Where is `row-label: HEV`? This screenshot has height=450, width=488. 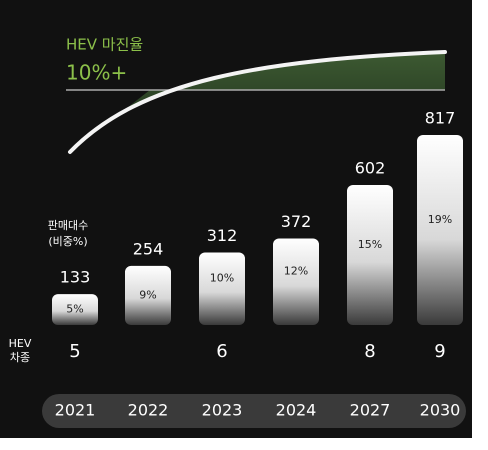
row-label: HEV is located at coordinates (20, 343).